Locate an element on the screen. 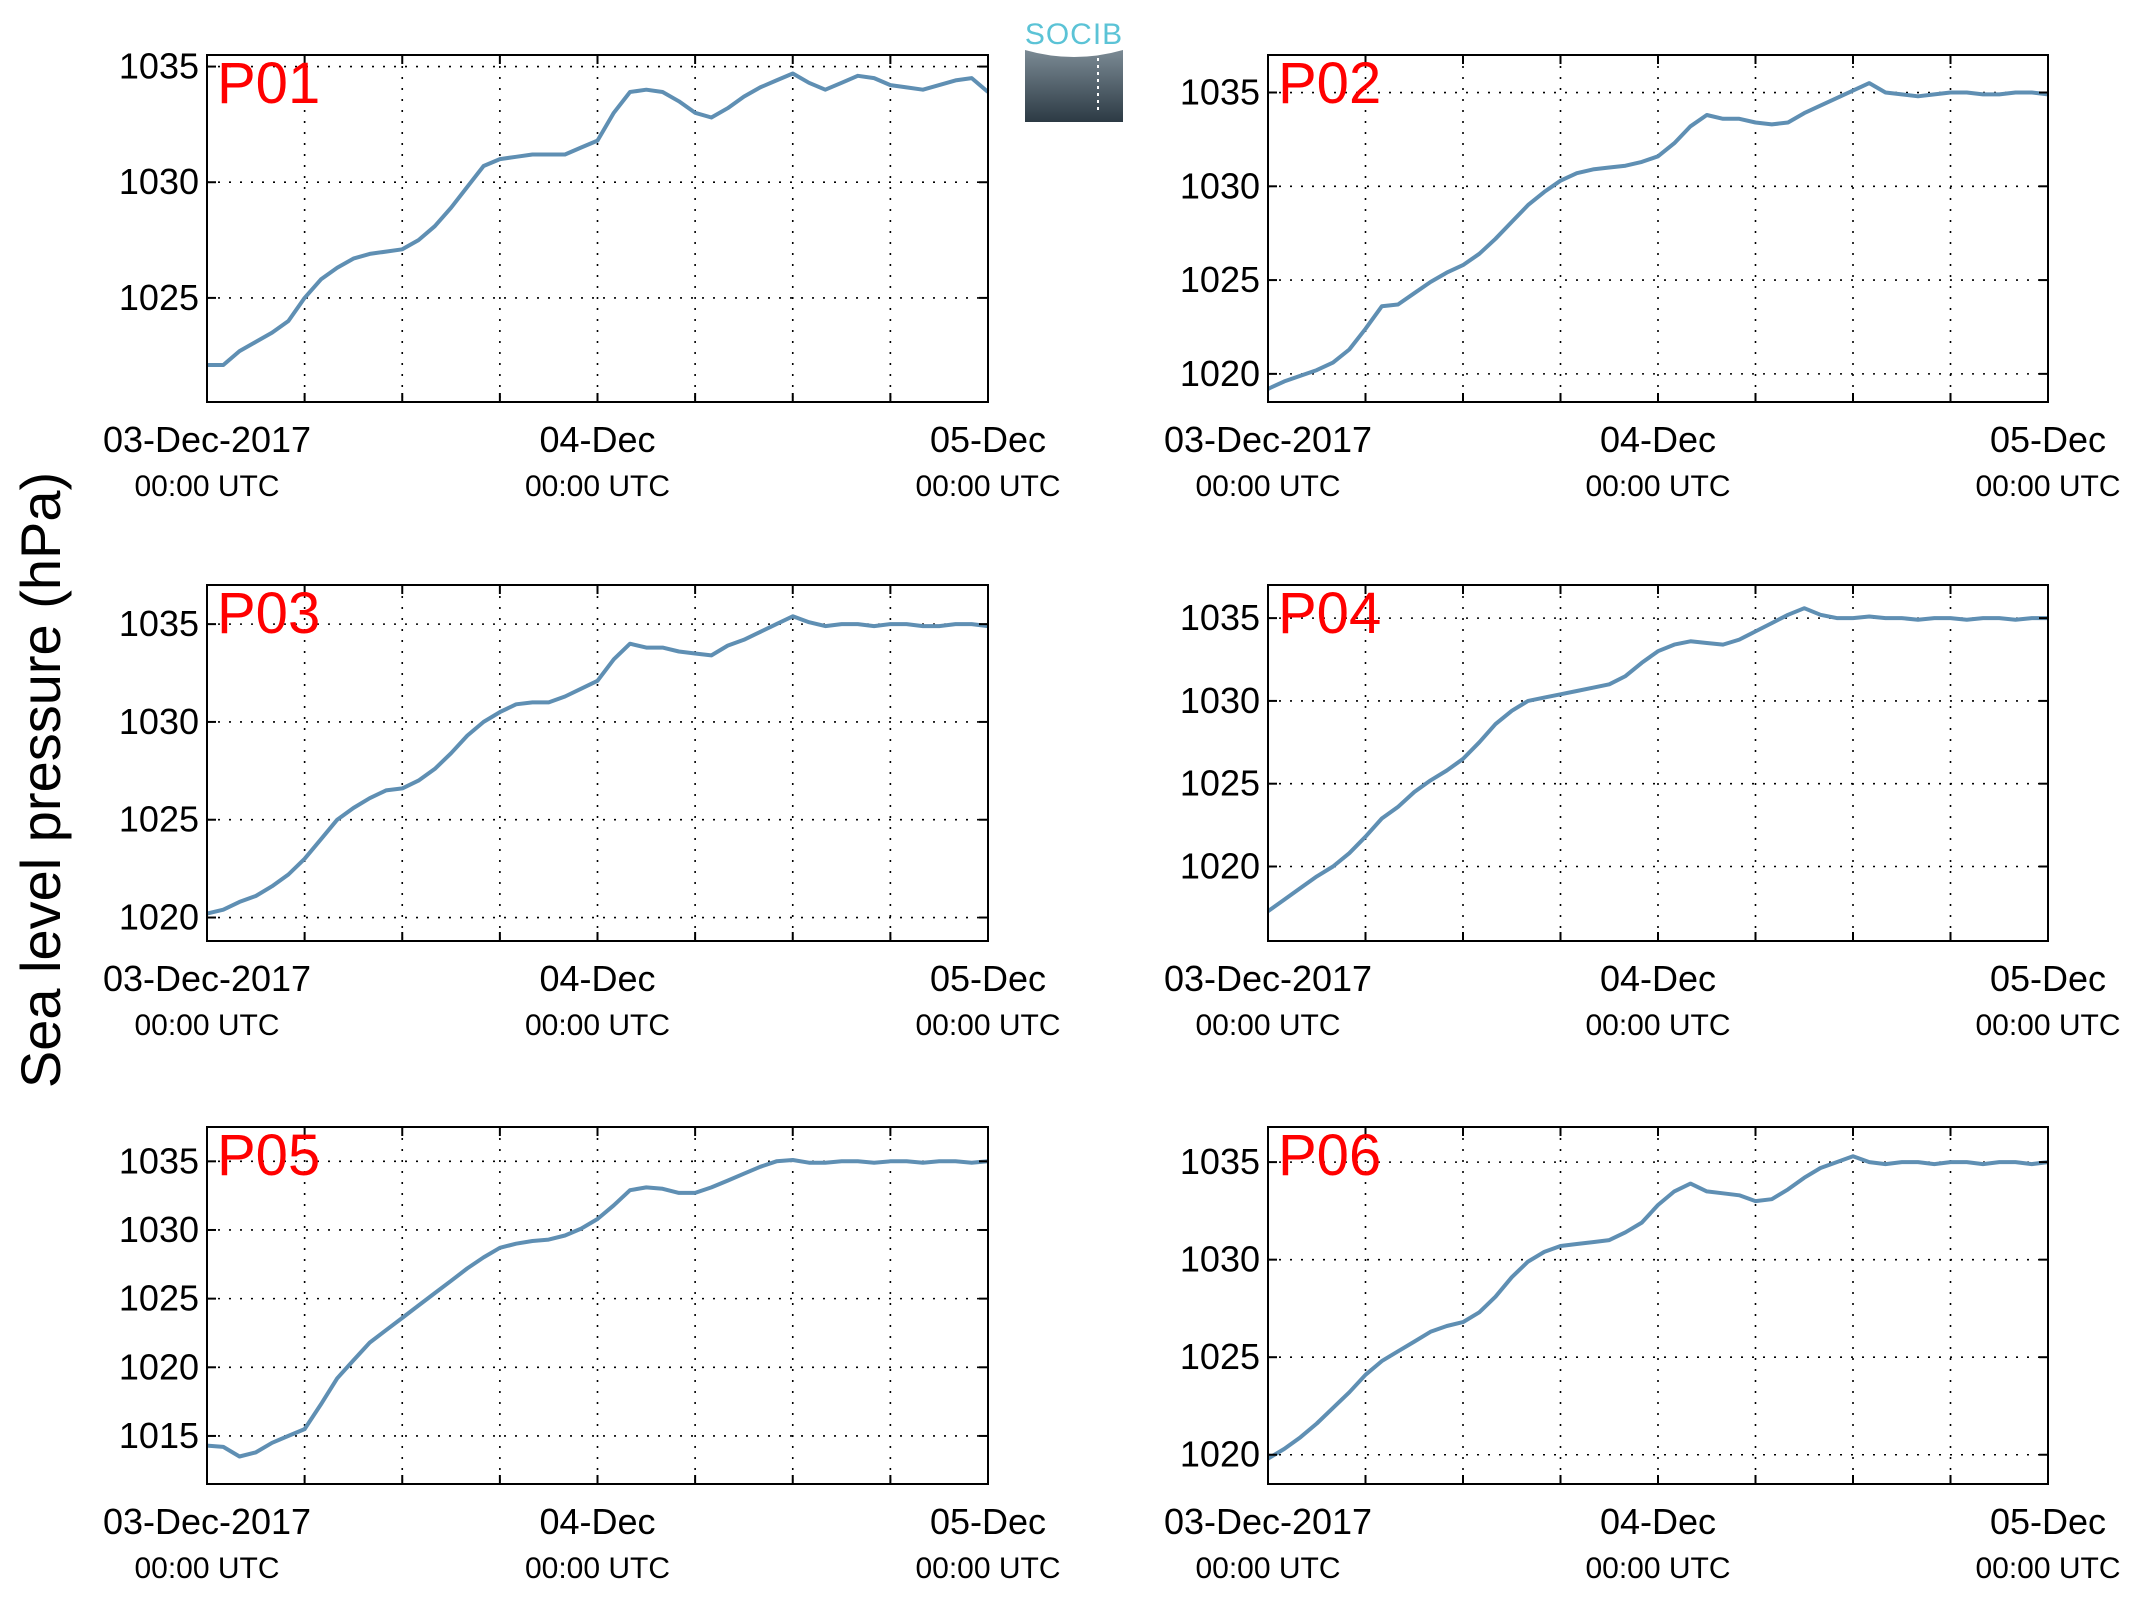 The width and height of the screenshot is (2133, 1608). y-axis-label: Sea level pressure (hPa) is located at coordinates (40, 780).